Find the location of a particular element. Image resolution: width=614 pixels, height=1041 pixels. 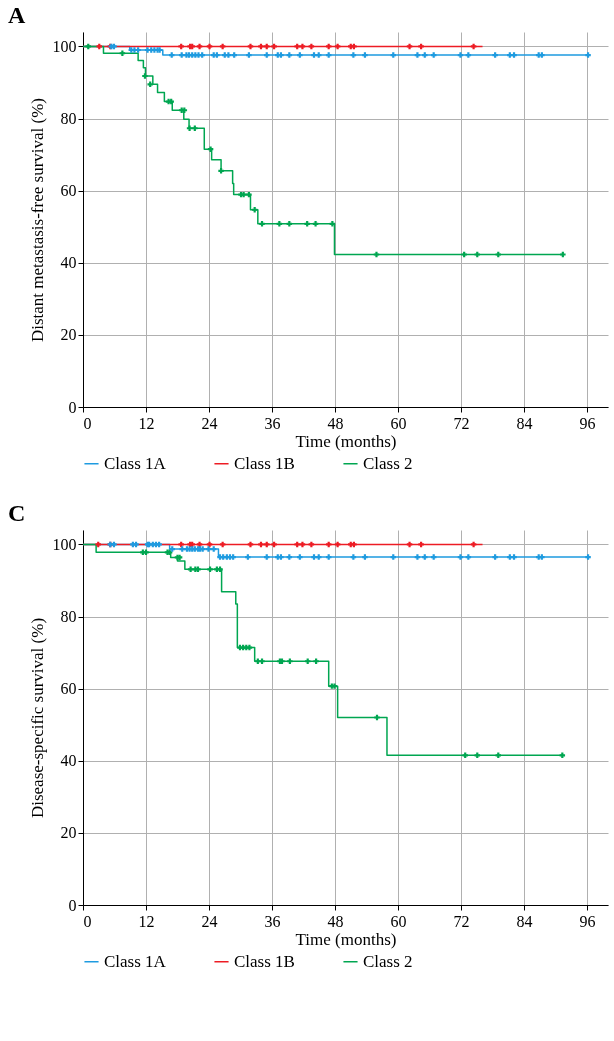

y-axis-title: Disease-specific survival (%) is located at coordinates (37, 718).